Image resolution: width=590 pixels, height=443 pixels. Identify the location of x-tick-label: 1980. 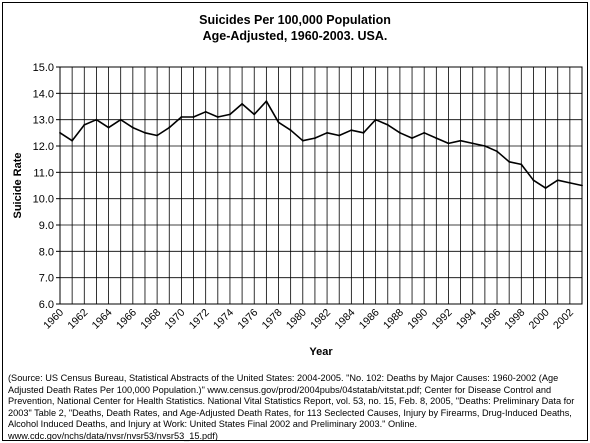
(296, 319).